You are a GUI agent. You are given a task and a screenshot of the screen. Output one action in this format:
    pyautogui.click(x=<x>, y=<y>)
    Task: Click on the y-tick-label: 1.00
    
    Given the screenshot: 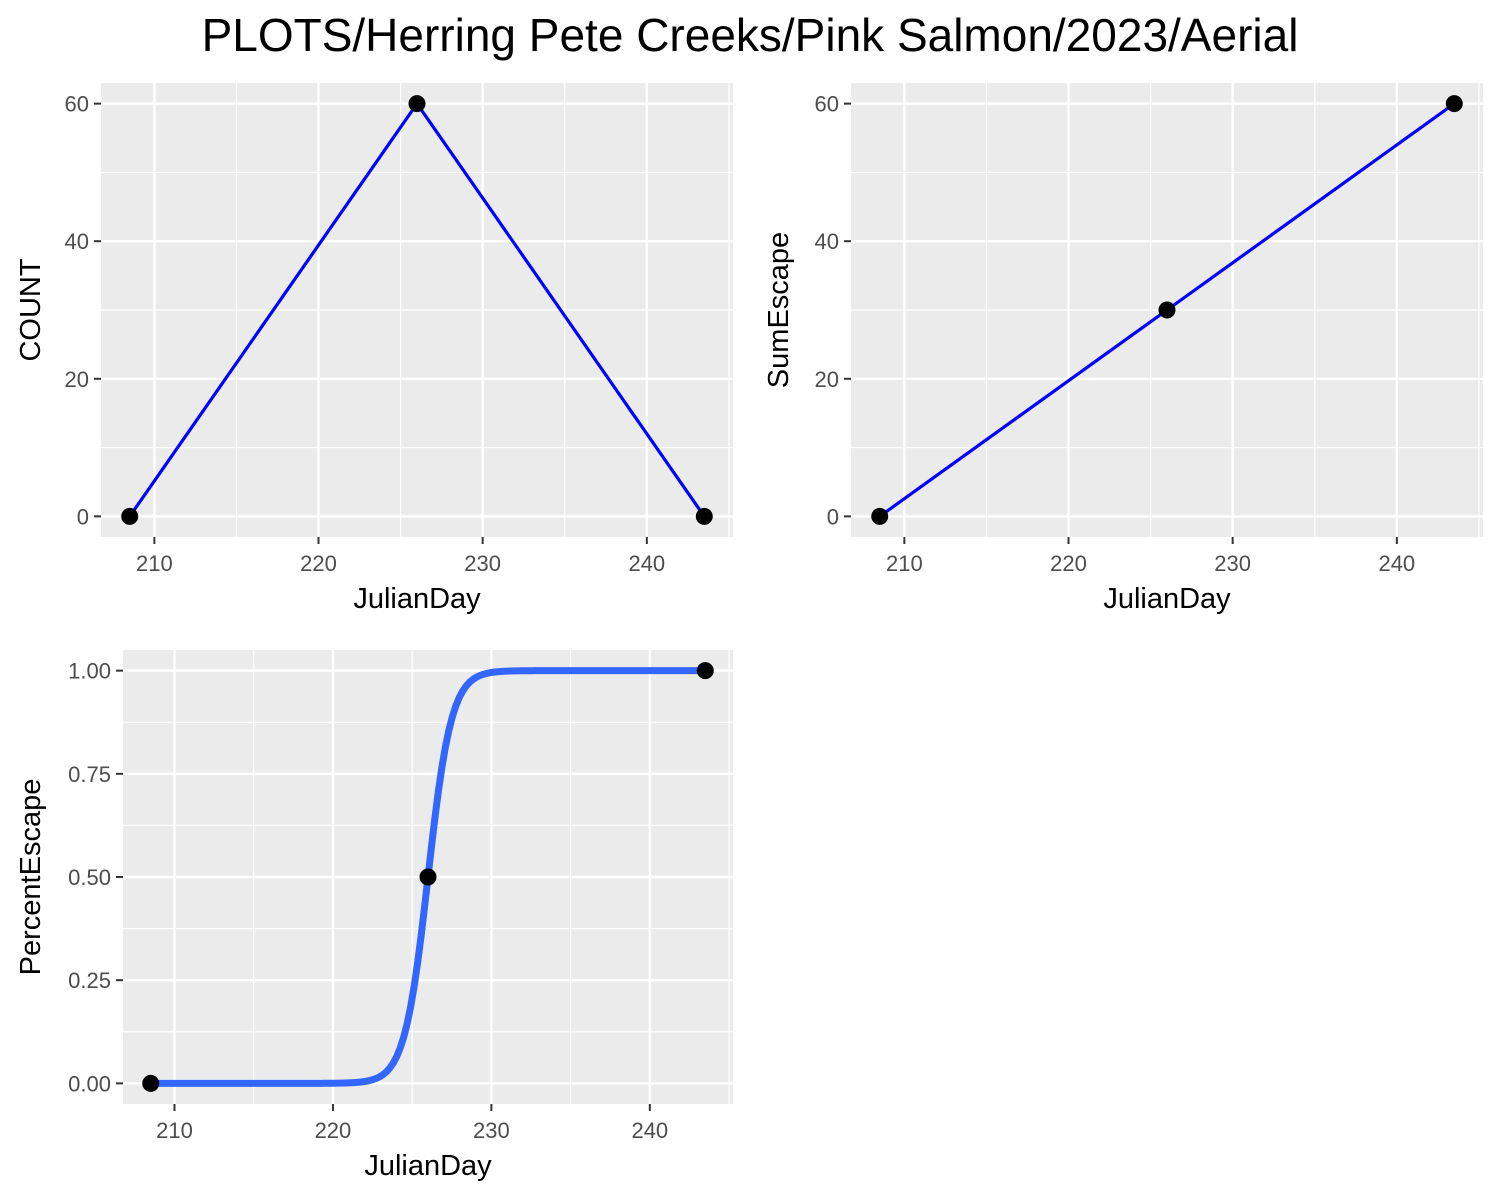 What is the action you would take?
    pyautogui.click(x=89, y=671)
    